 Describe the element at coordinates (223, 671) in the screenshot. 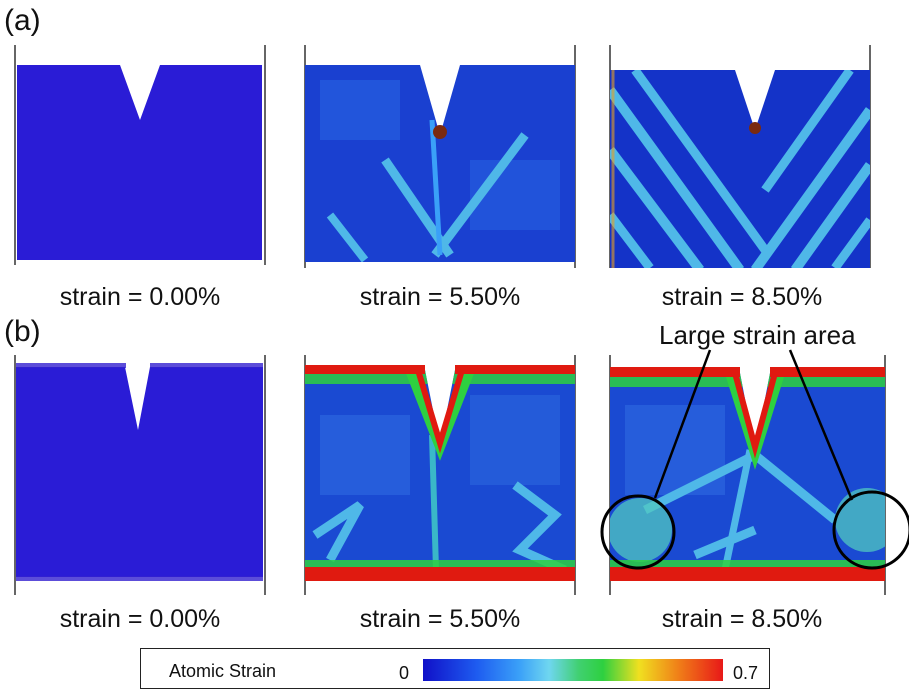

I see `legend-title: Atomic Strain` at that location.